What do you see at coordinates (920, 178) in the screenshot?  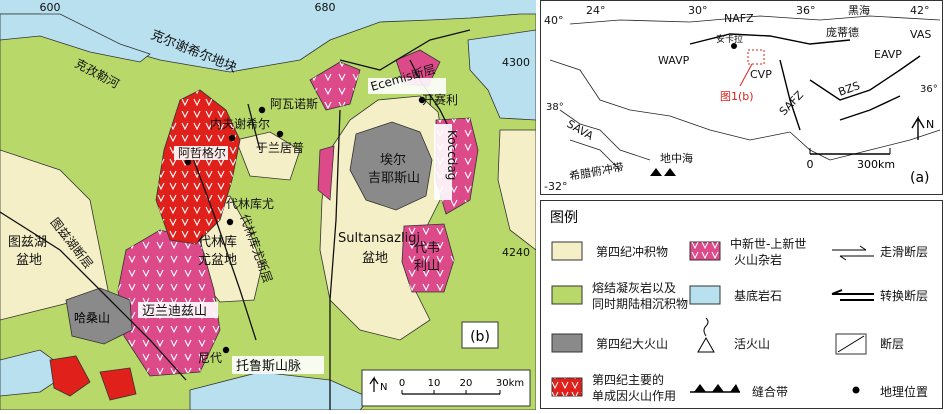 I see `panel-a-label: (a)` at bounding box center [920, 178].